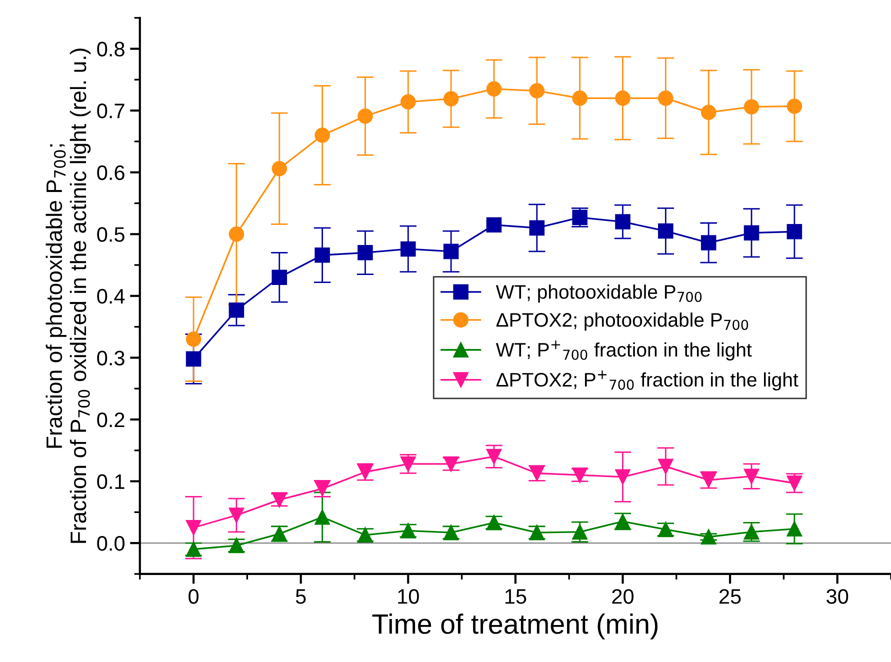  What do you see at coordinates (624, 350) in the screenshot?
I see `legend-label: WT; P$^{+}$$_{700}$ fraction in the light` at bounding box center [624, 350].